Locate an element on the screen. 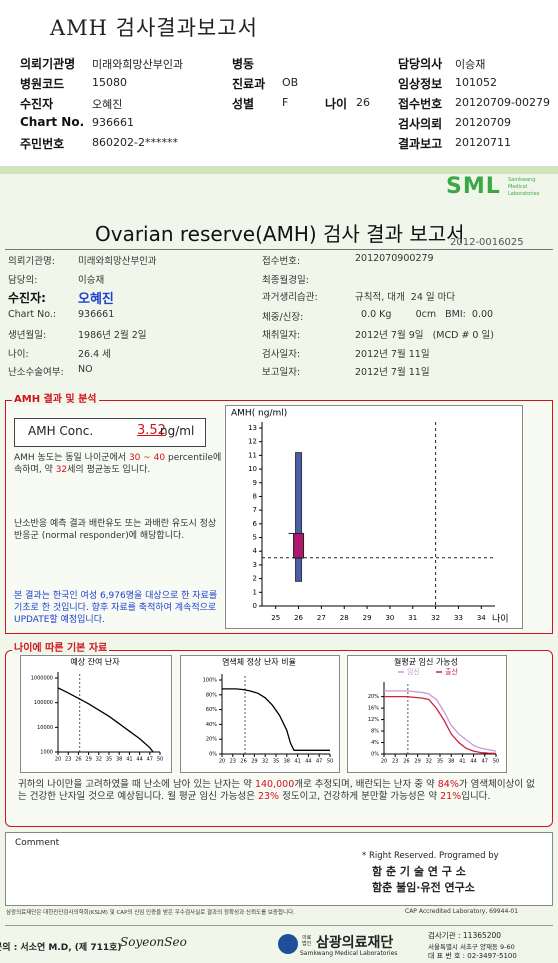 The image size is (558, 963). info-label: 의뢰기관명: is located at coordinates (31, 261).